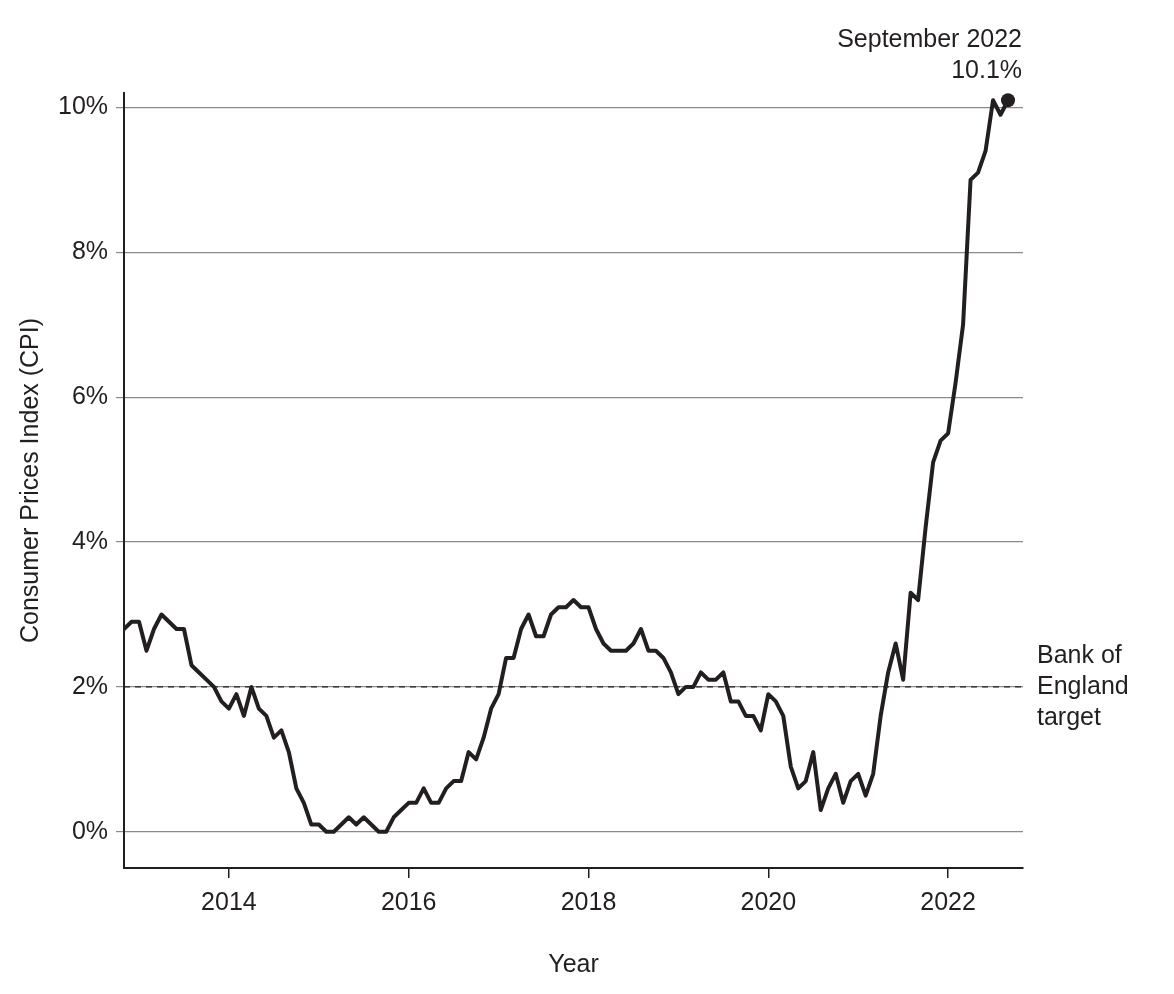  I want to click on ref-line-label: Bank of England target, so click(1083, 684).